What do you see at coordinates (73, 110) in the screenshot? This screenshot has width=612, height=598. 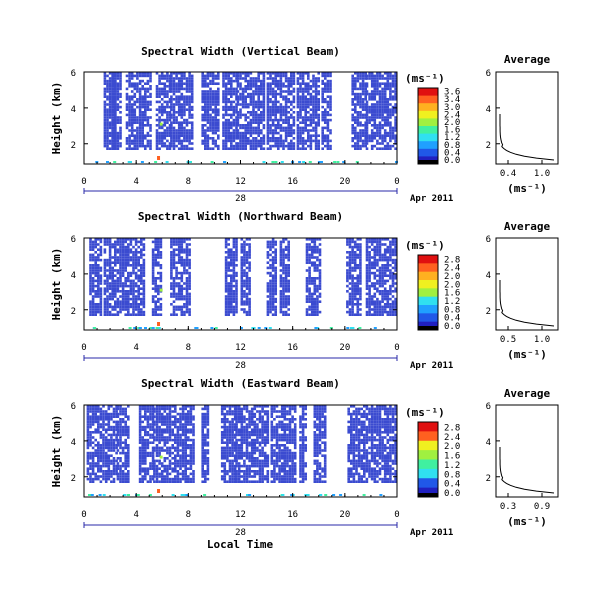 I see `y-tick-label: 4` at bounding box center [73, 110].